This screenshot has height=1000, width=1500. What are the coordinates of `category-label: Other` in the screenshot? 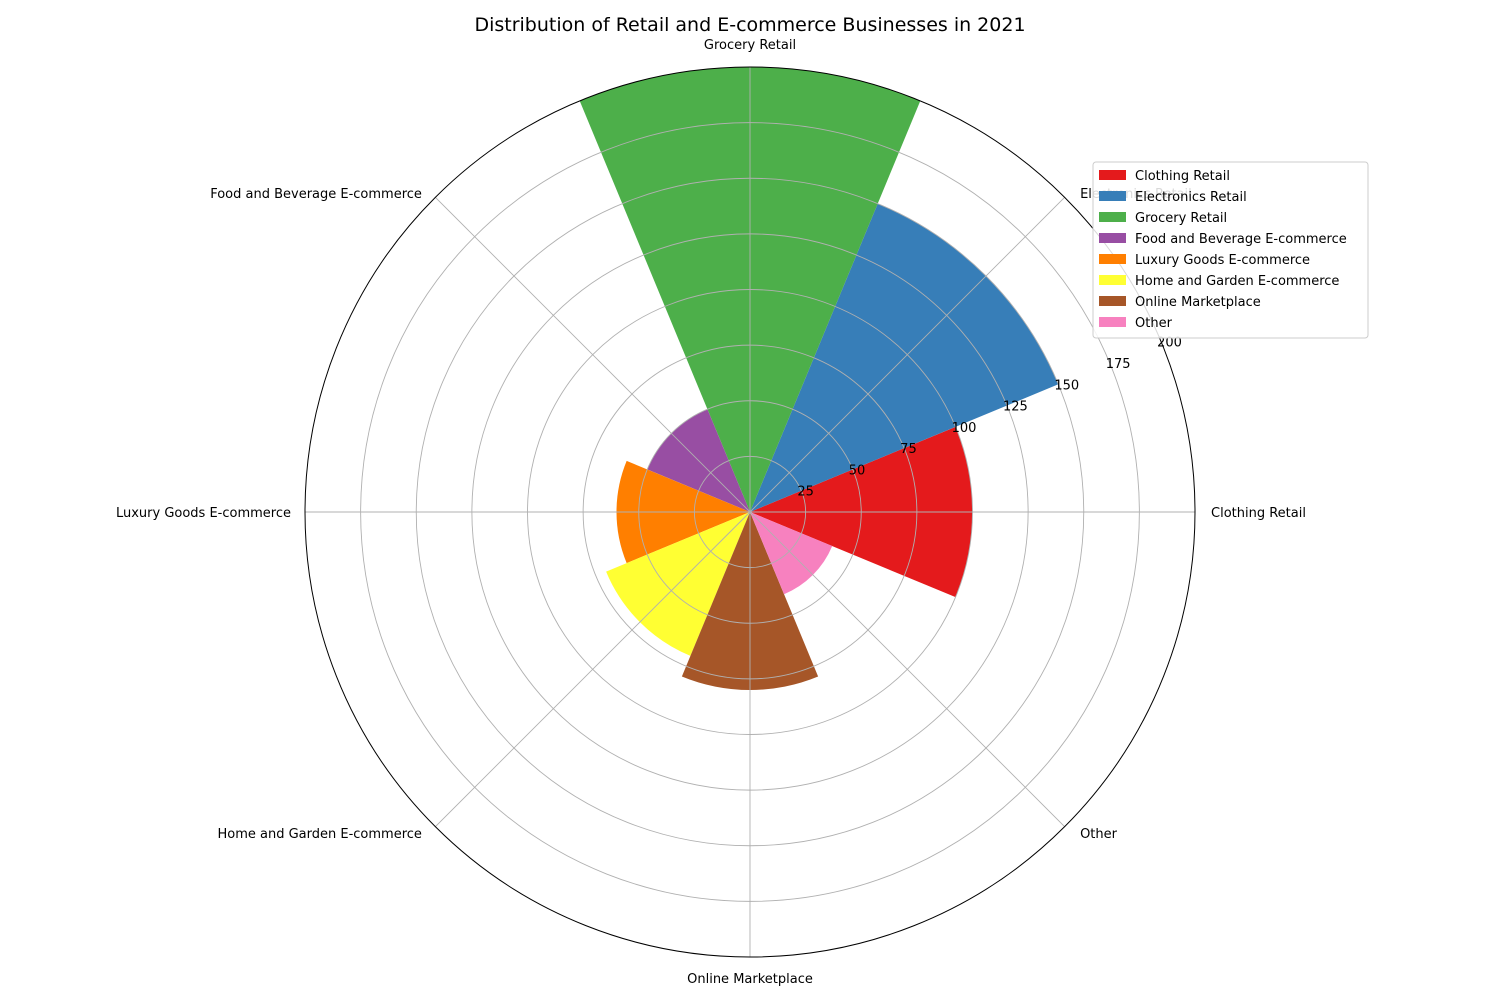 It's located at (1099, 834).